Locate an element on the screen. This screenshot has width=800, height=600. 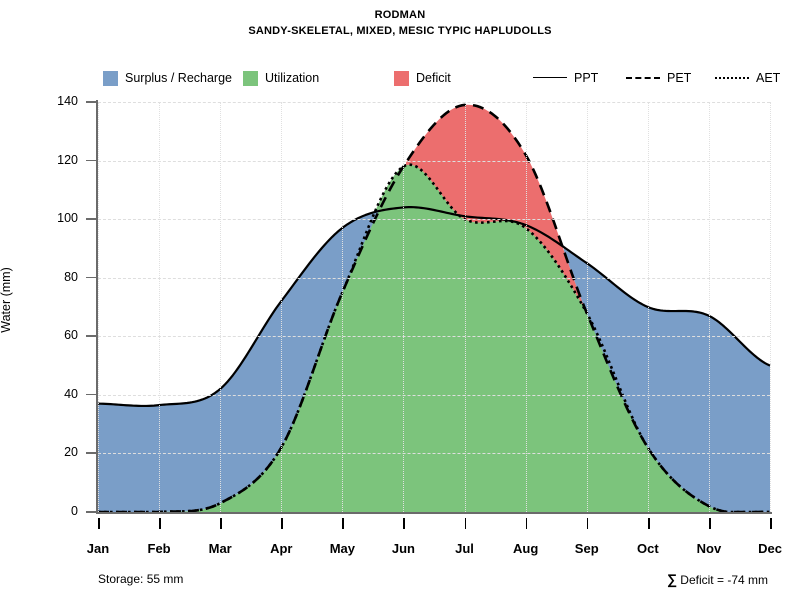
x-tick-label-aug: Aug is located at coordinates (525, 548).